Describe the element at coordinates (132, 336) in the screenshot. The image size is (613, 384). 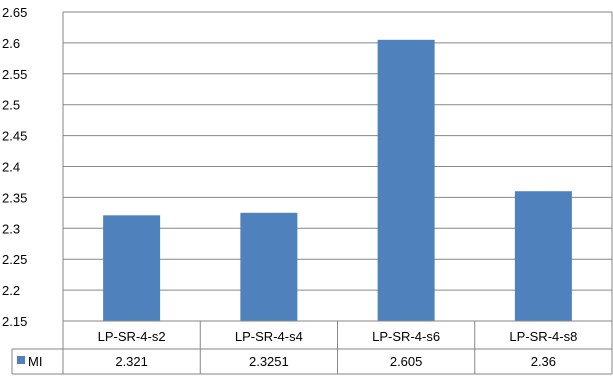
I see `x-tick-label: LP-SR-4-s2` at that location.